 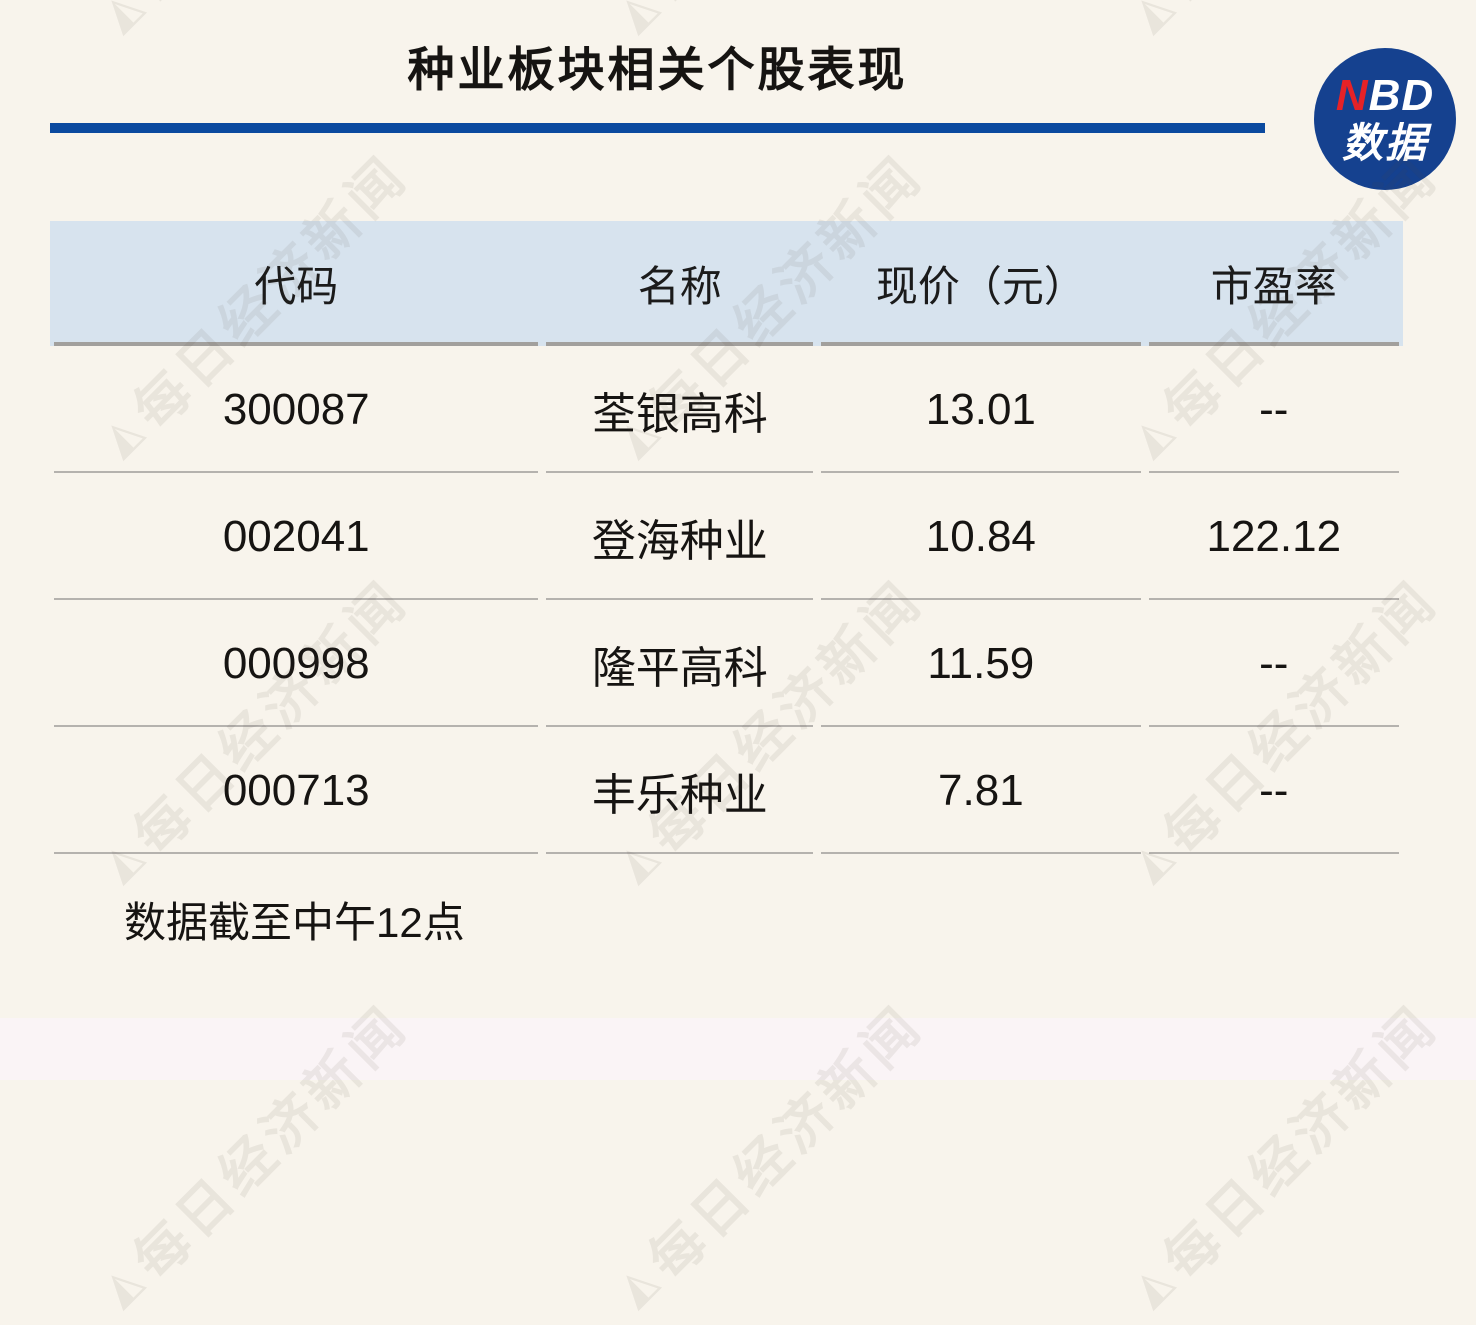 I want to click on column-header-pe-ratio: 市盈率, so click(x=1274, y=283).